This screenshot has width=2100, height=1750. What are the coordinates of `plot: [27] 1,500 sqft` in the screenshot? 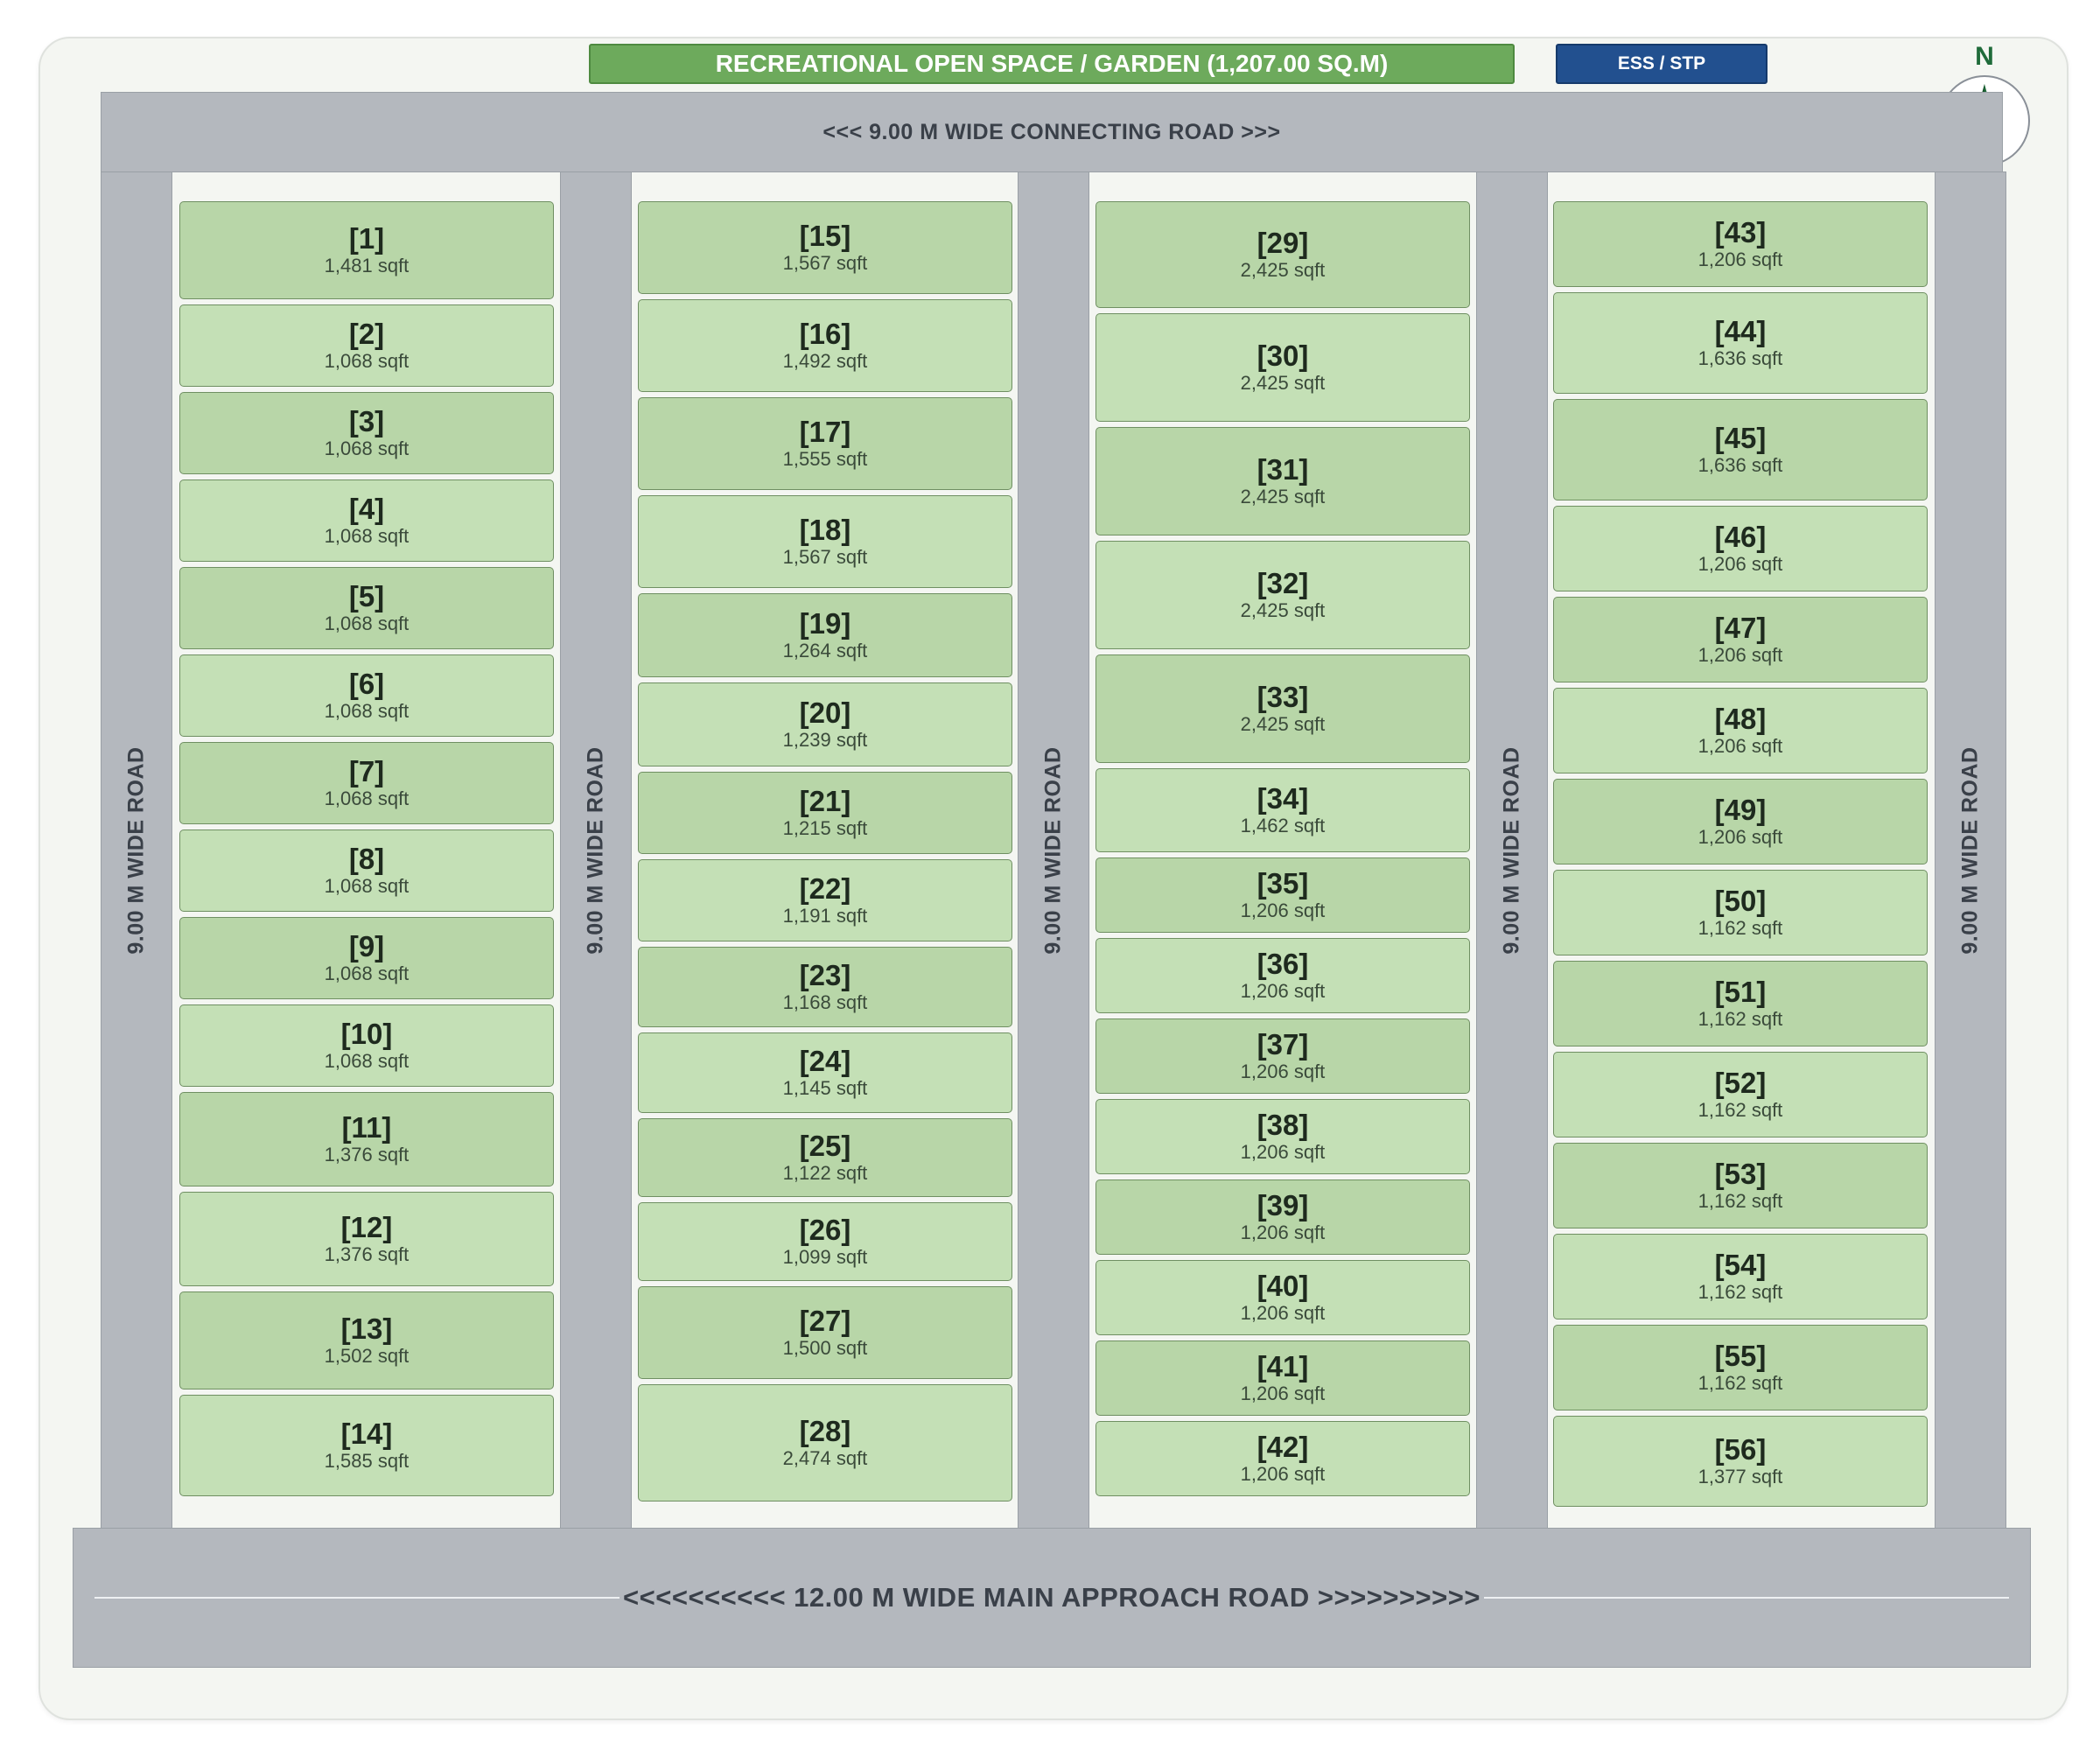 It's located at (825, 1332).